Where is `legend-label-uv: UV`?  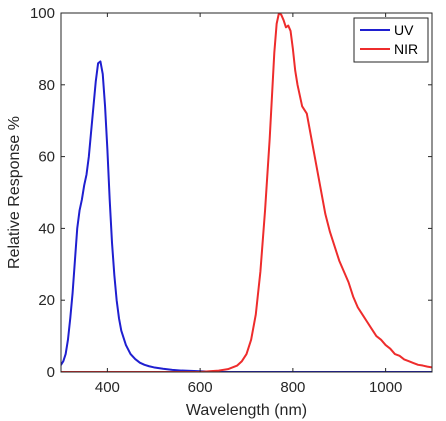
legend-label-uv: UV is located at coordinates (404, 30).